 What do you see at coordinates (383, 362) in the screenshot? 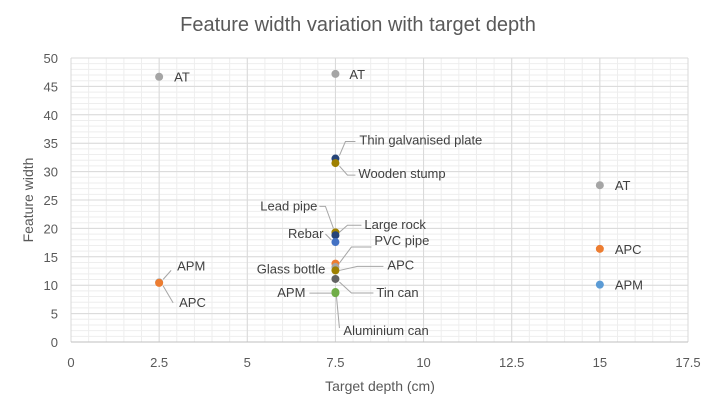
I see `x-axis-tick-labels: 0 2.5 5 7.5 10 12.5 15 17.5` at bounding box center [383, 362].